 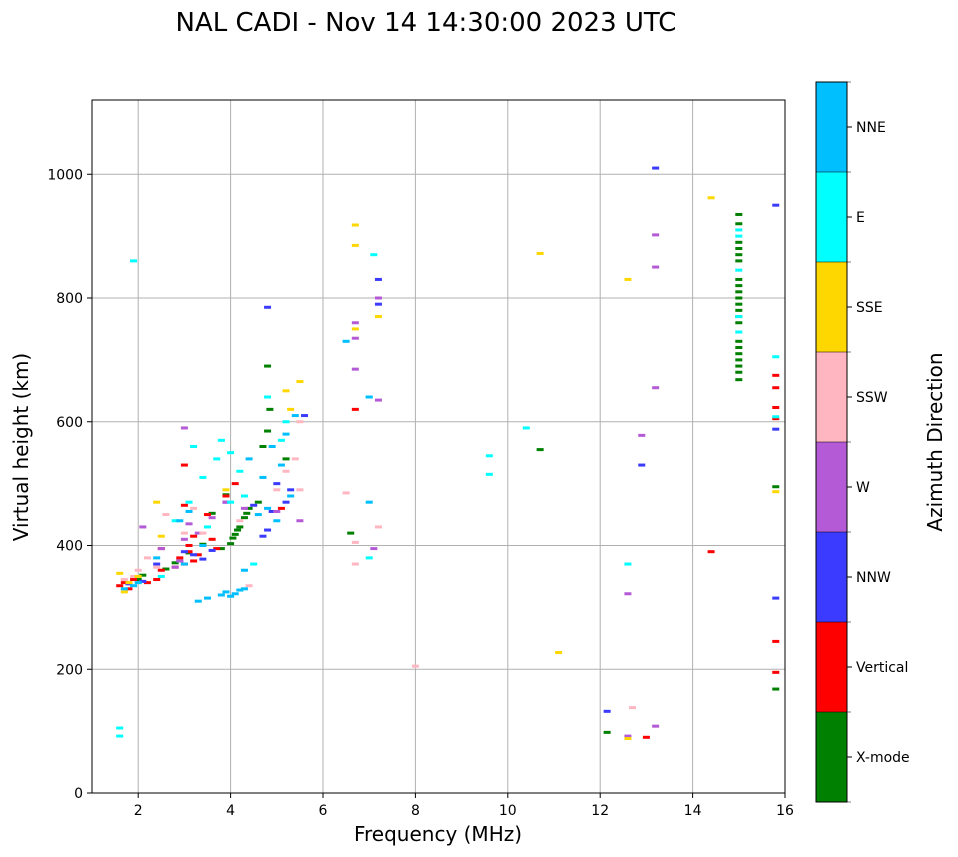 What do you see at coordinates (869, 308) in the screenshot?
I see `colorbar-label-sse: SSE` at bounding box center [869, 308].